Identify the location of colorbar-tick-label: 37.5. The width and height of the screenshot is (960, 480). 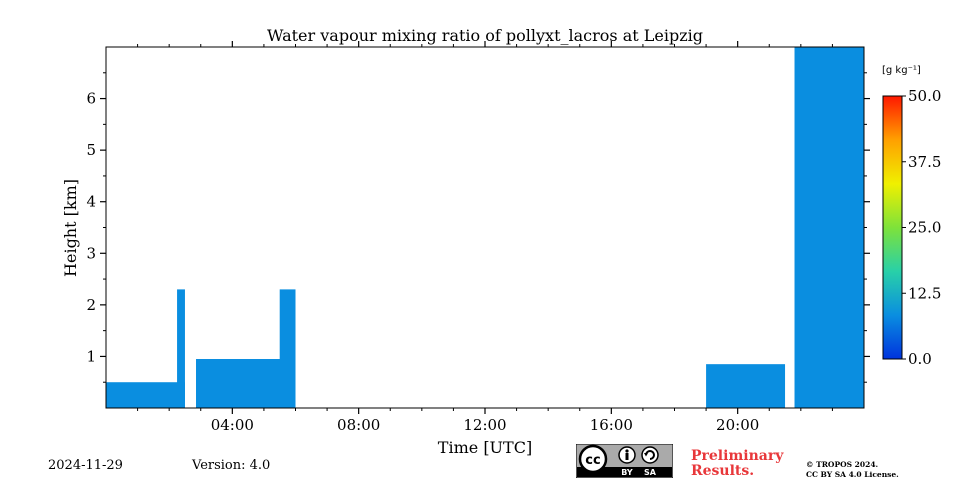
(924, 162).